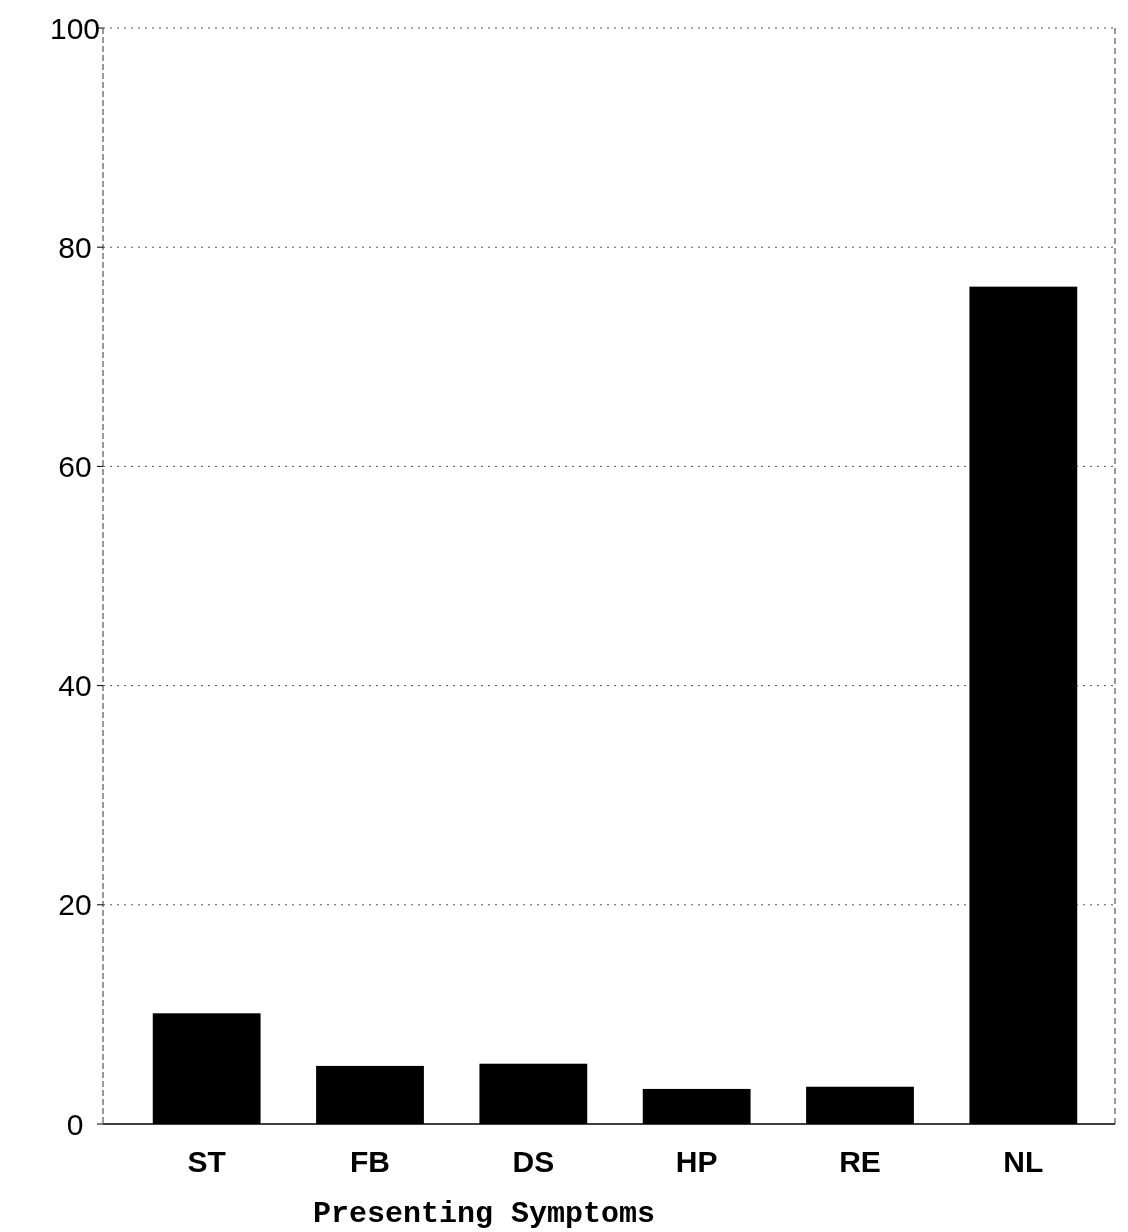 This screenshot has height=1232, width=1128. I want to click on y-tick-label: 60, so click(75, 466).